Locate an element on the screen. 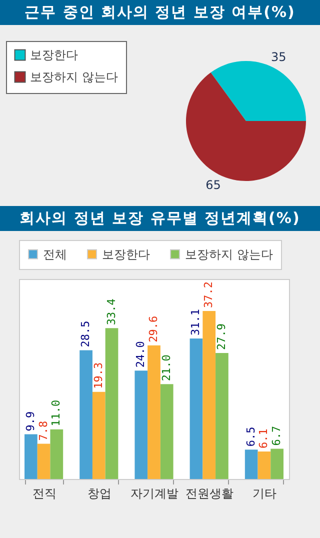  data-label: 6.7 is located at coordinates (277, 436).